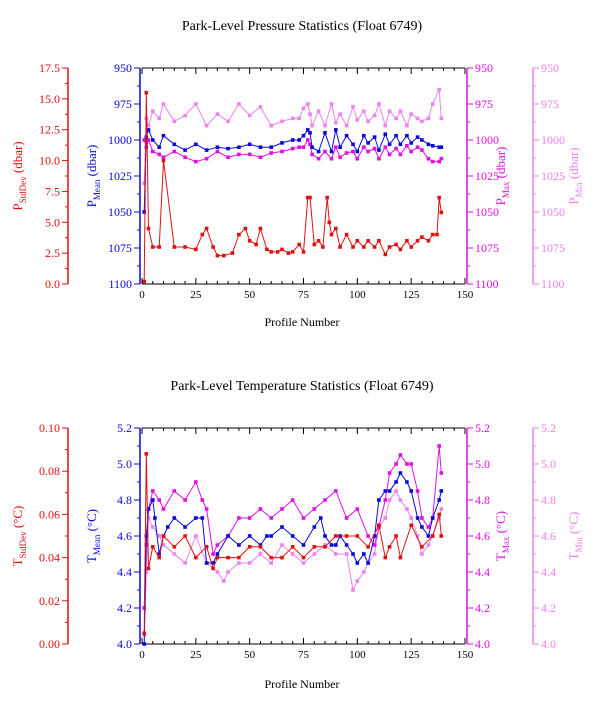 This screenshot has height=706, width=613. Describe the element at coordinates (482, 536) in the screenshot. I see `temperature-max-tick-label: 4.6` at that location.